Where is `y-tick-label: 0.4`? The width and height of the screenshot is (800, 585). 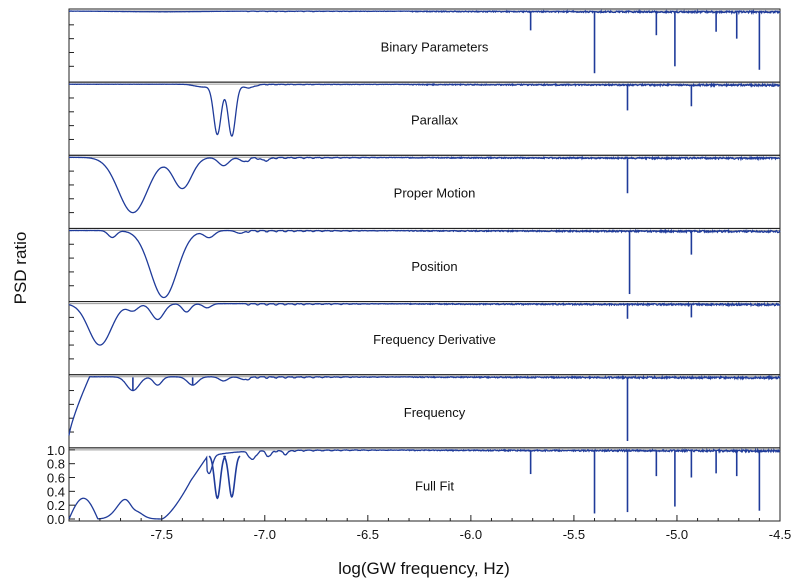
y-tick-label: 0.4 is located at coordinates (56, 491).